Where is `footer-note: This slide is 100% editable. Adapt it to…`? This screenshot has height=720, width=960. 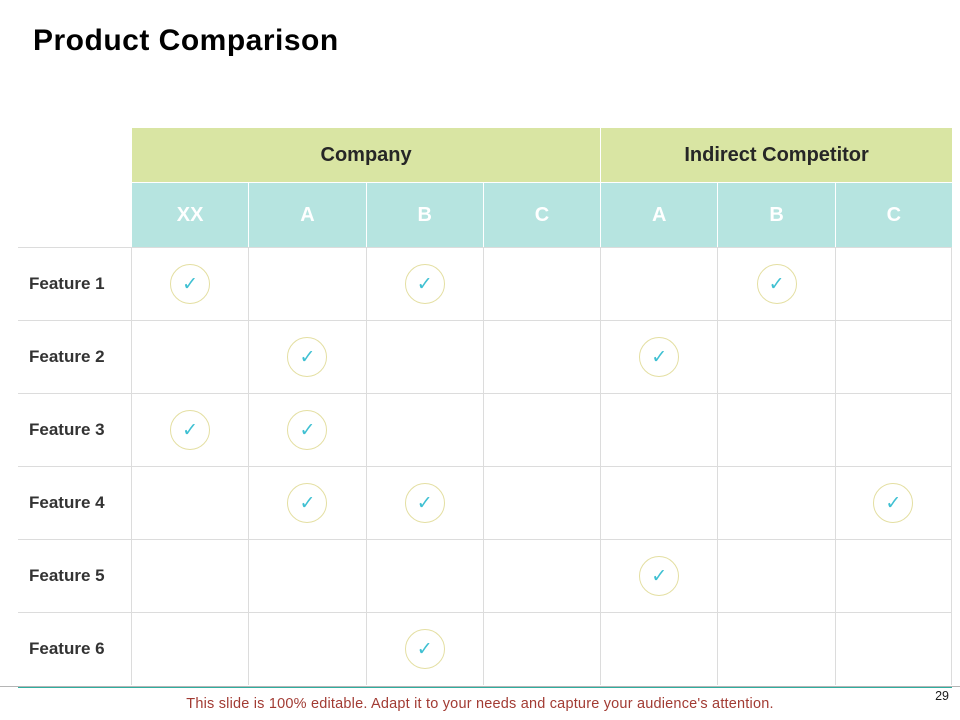
footer-note: This slide is 100% editable. Adapt it to… is located at coordinates (480, 704).